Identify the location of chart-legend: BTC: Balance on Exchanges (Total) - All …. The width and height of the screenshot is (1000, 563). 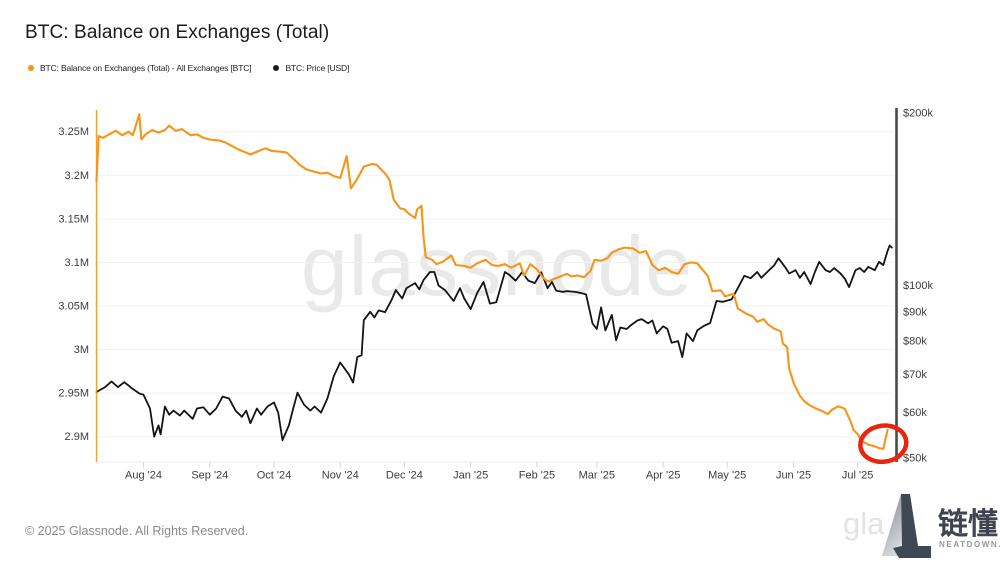
(188, 68).